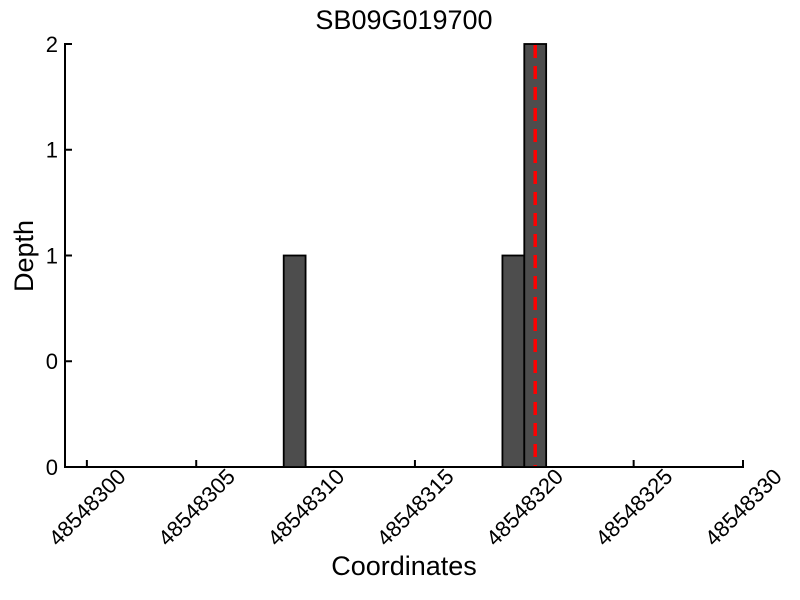 The height and width of the screenshot is (600, 800). What do you see at coordinates (404, 20) in the screenshot?
I see `chart-title: SB09G019700` at bounding box center [404, 20].